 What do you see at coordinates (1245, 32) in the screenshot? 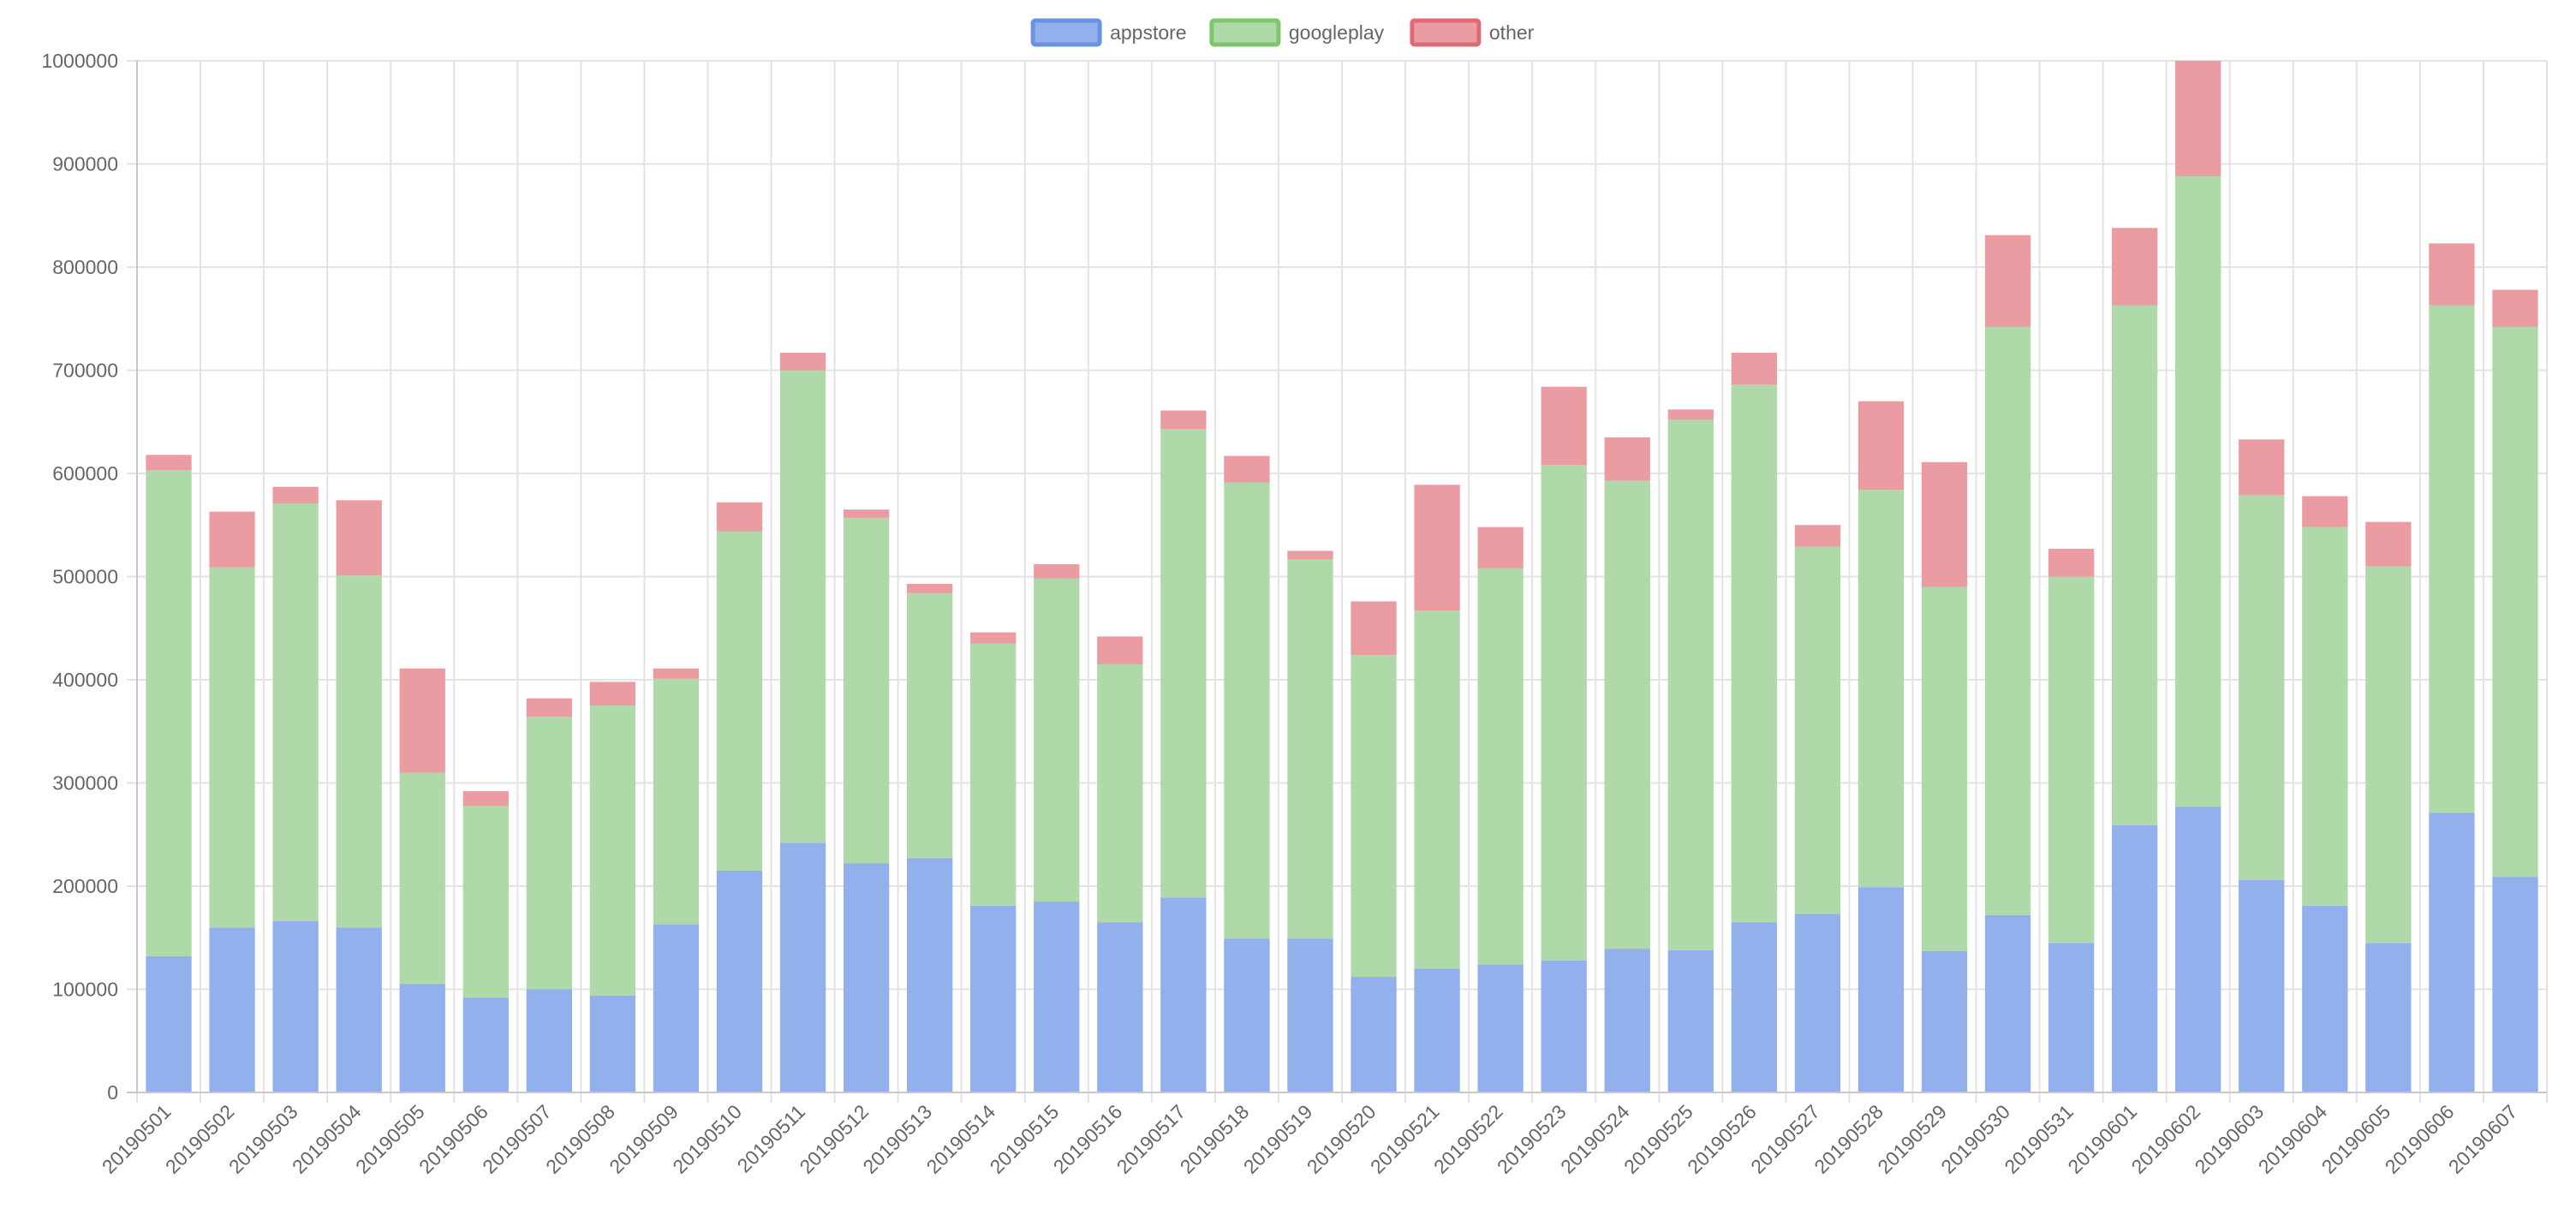
I see `legend-swatch-googleplay` at bounding box center [1245, 32].